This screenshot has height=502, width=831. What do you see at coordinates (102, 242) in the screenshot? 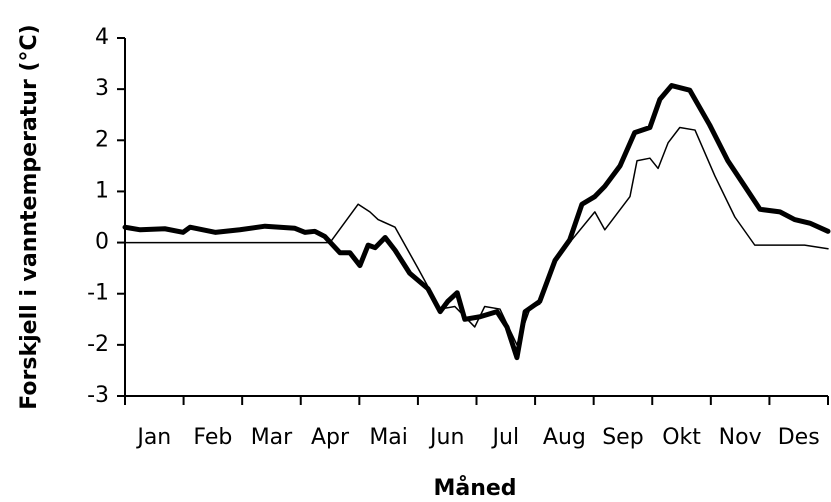
I see `y-tick-label: 0` at bounding box center [102, 242].